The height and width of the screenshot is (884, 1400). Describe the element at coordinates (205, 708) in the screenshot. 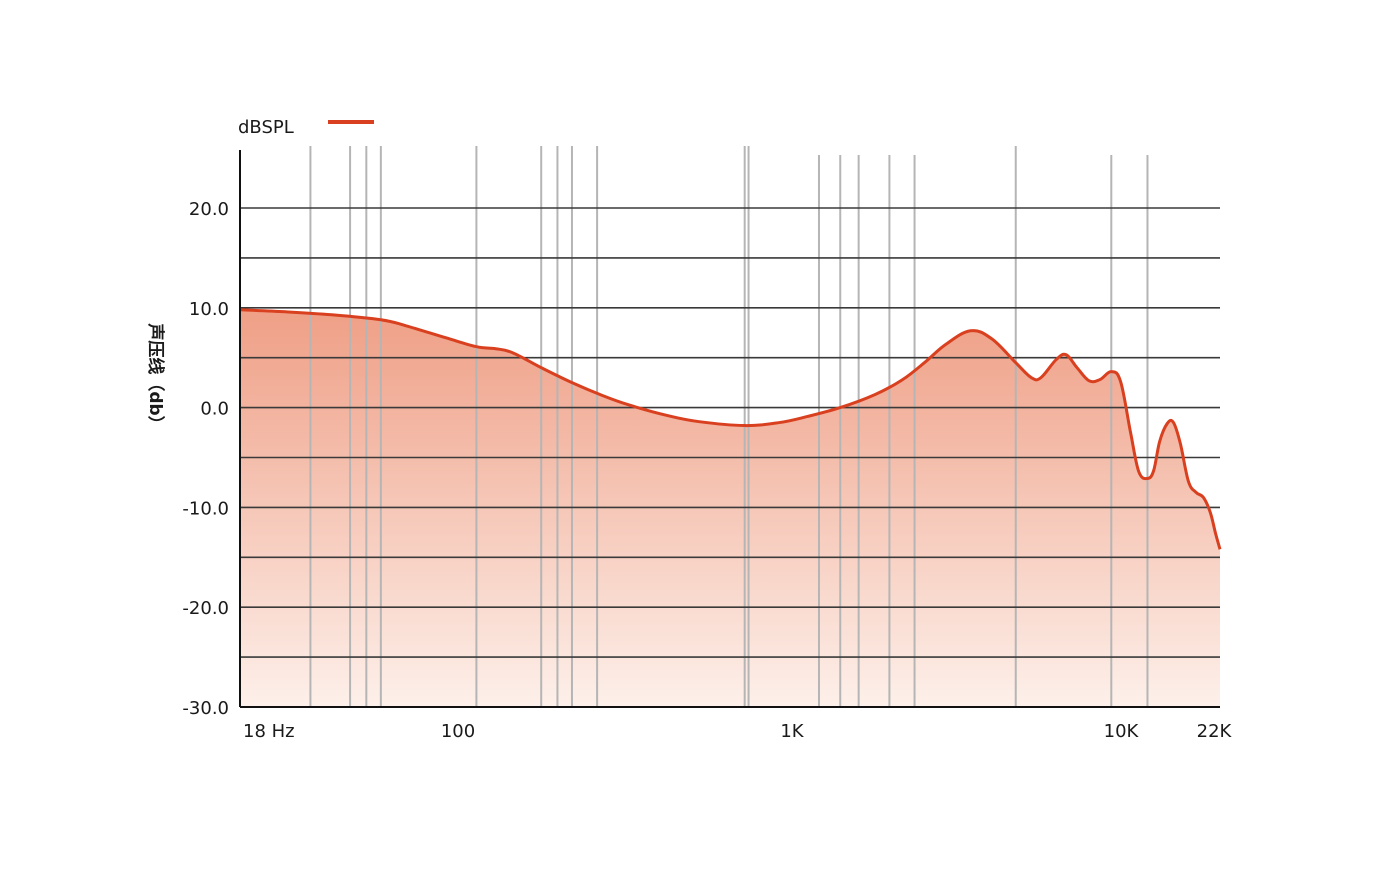

I see `y-tick-label: -30.0` at that location.